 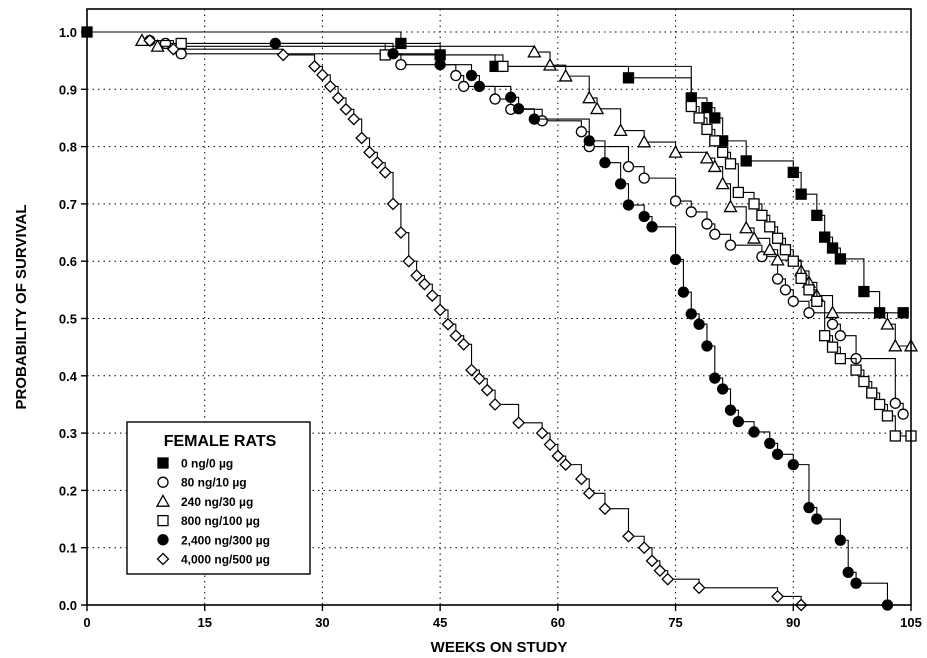 I want to click on y-tick-label: 0.0, so click(x=68, y=605).